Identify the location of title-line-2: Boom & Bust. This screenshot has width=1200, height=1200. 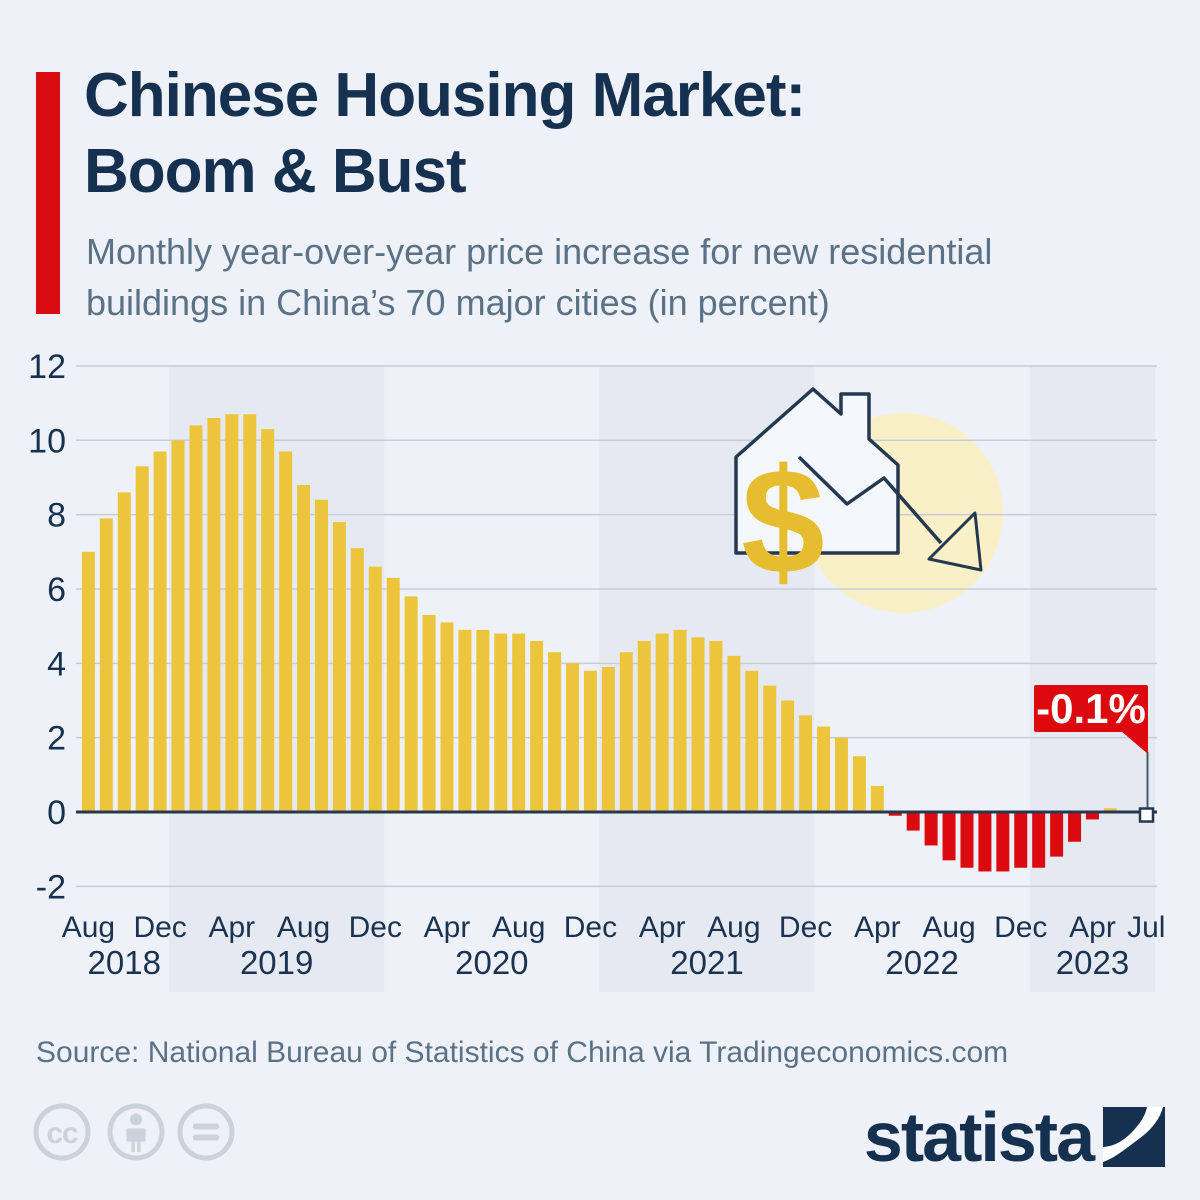
(275, 171).